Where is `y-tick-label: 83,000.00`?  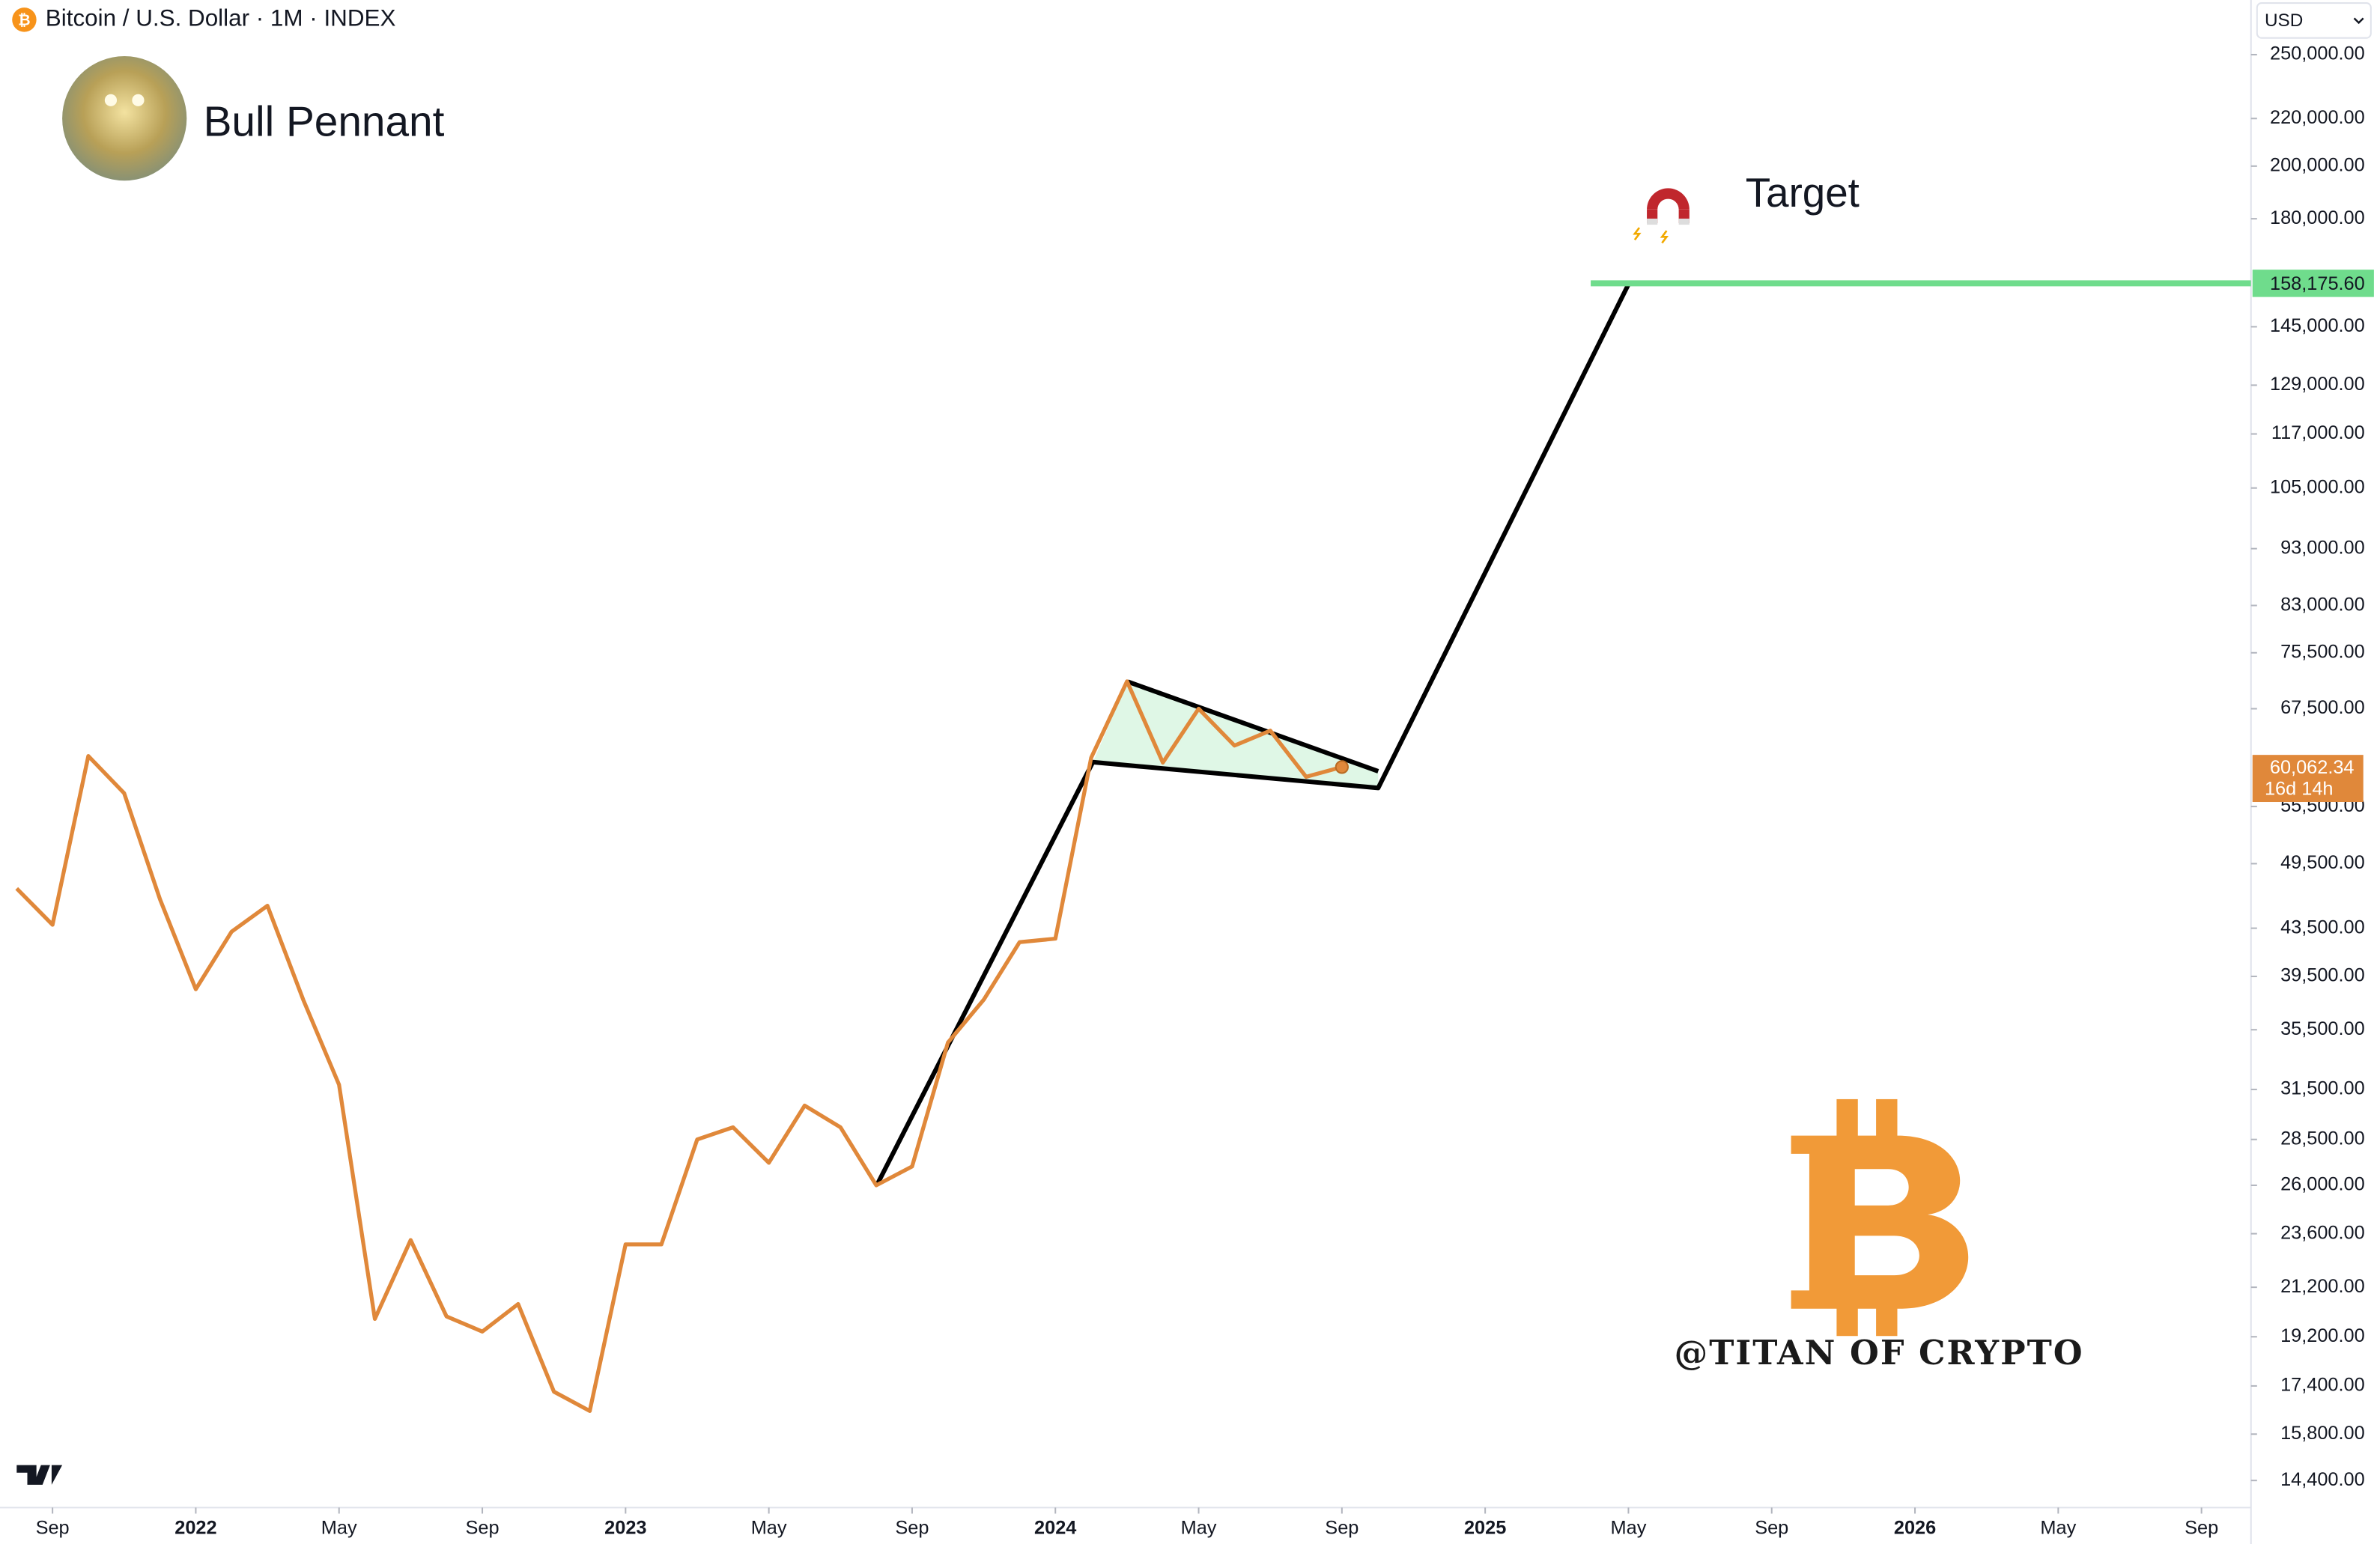 y-tick-label: 83,000.00 is located at coordinates (2322, 604).